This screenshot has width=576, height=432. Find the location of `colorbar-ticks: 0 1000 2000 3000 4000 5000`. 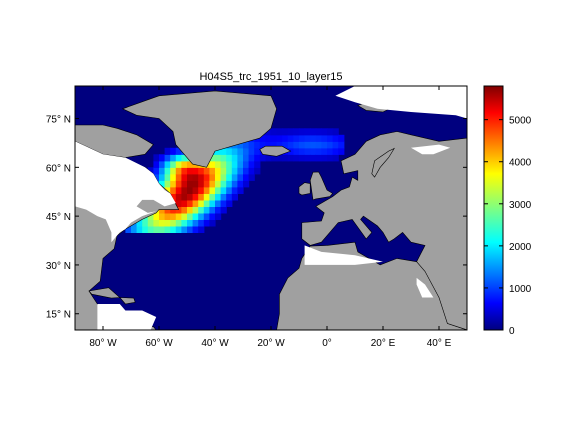

colorbar-ticks: 0 1000 2000 3000 4000 5000 is located at coordinates (508, 226).